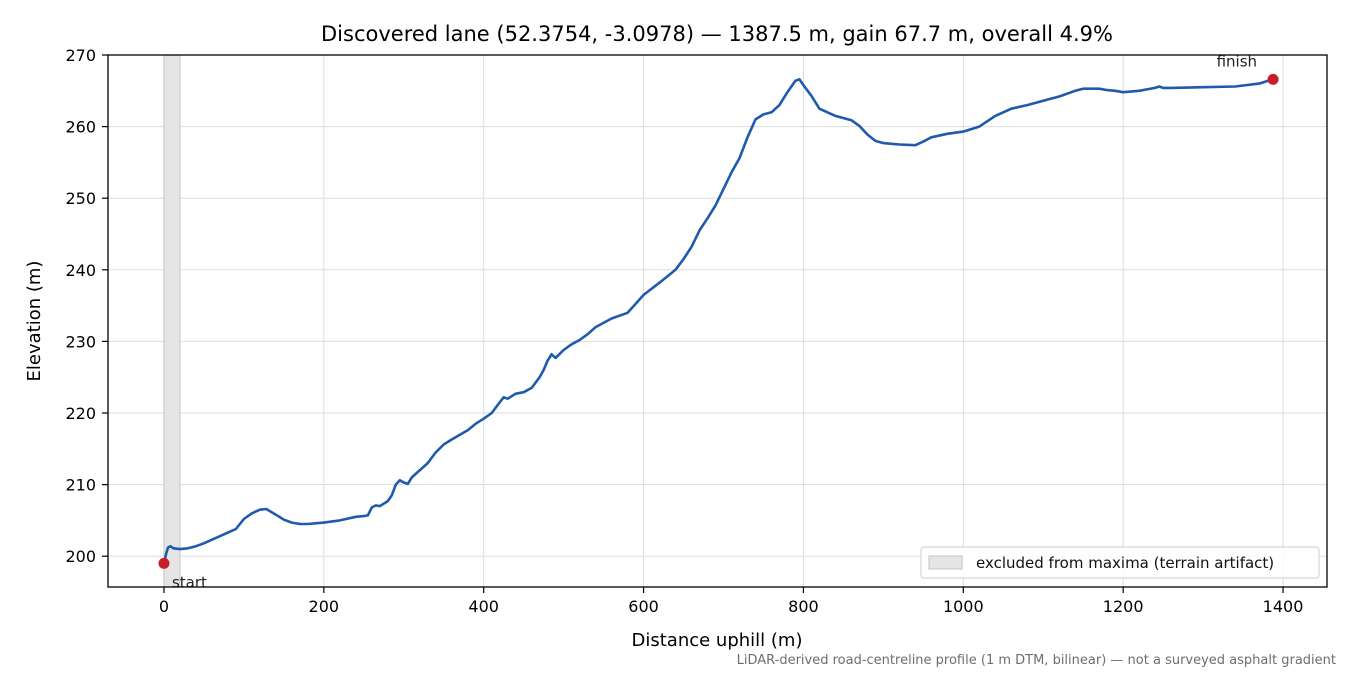 Image resolution: width=1350 pixels, height=679 pixels. What do you see at coordinates (483, 606) in the screenshot?
I see `x-tick-label: 400` at bounding box center [483, 606].